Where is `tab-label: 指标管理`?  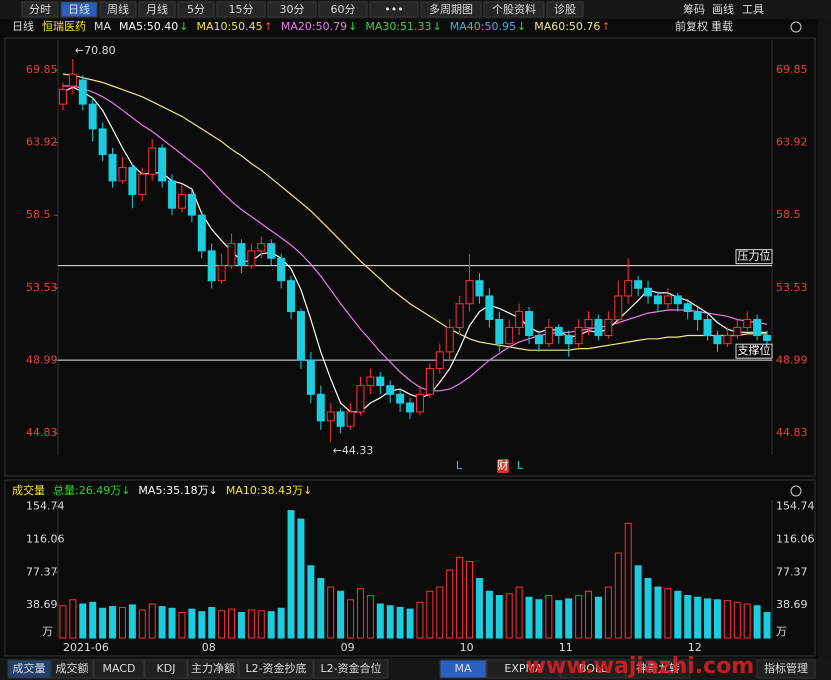 tab-label: 指标管理 is located at coordinates (786, 668).